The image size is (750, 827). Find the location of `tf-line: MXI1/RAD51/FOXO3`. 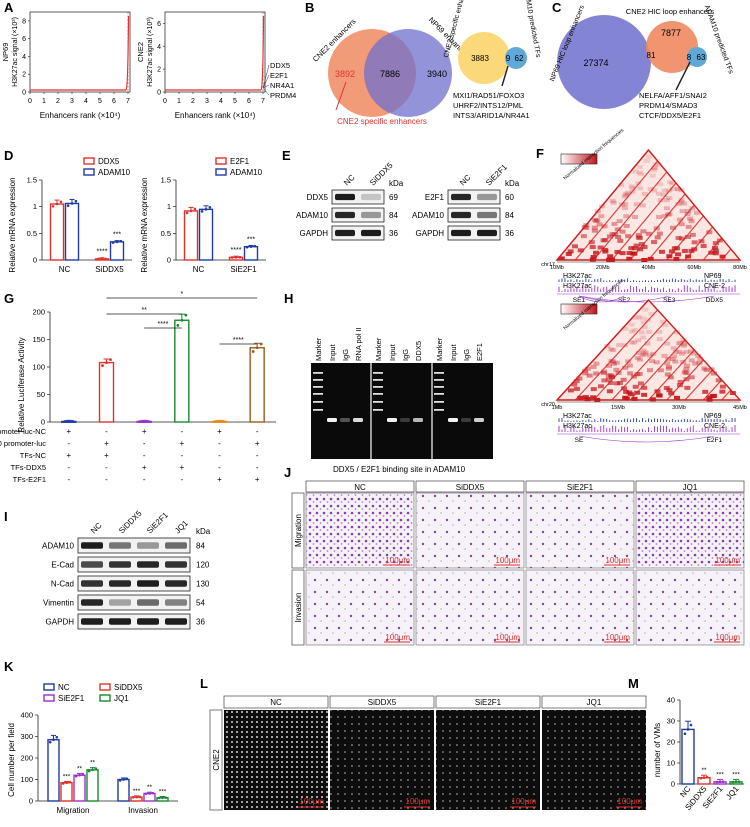

tf-line: MXI1/RAD51/FOXO3 is located at coordinates (488, 95).